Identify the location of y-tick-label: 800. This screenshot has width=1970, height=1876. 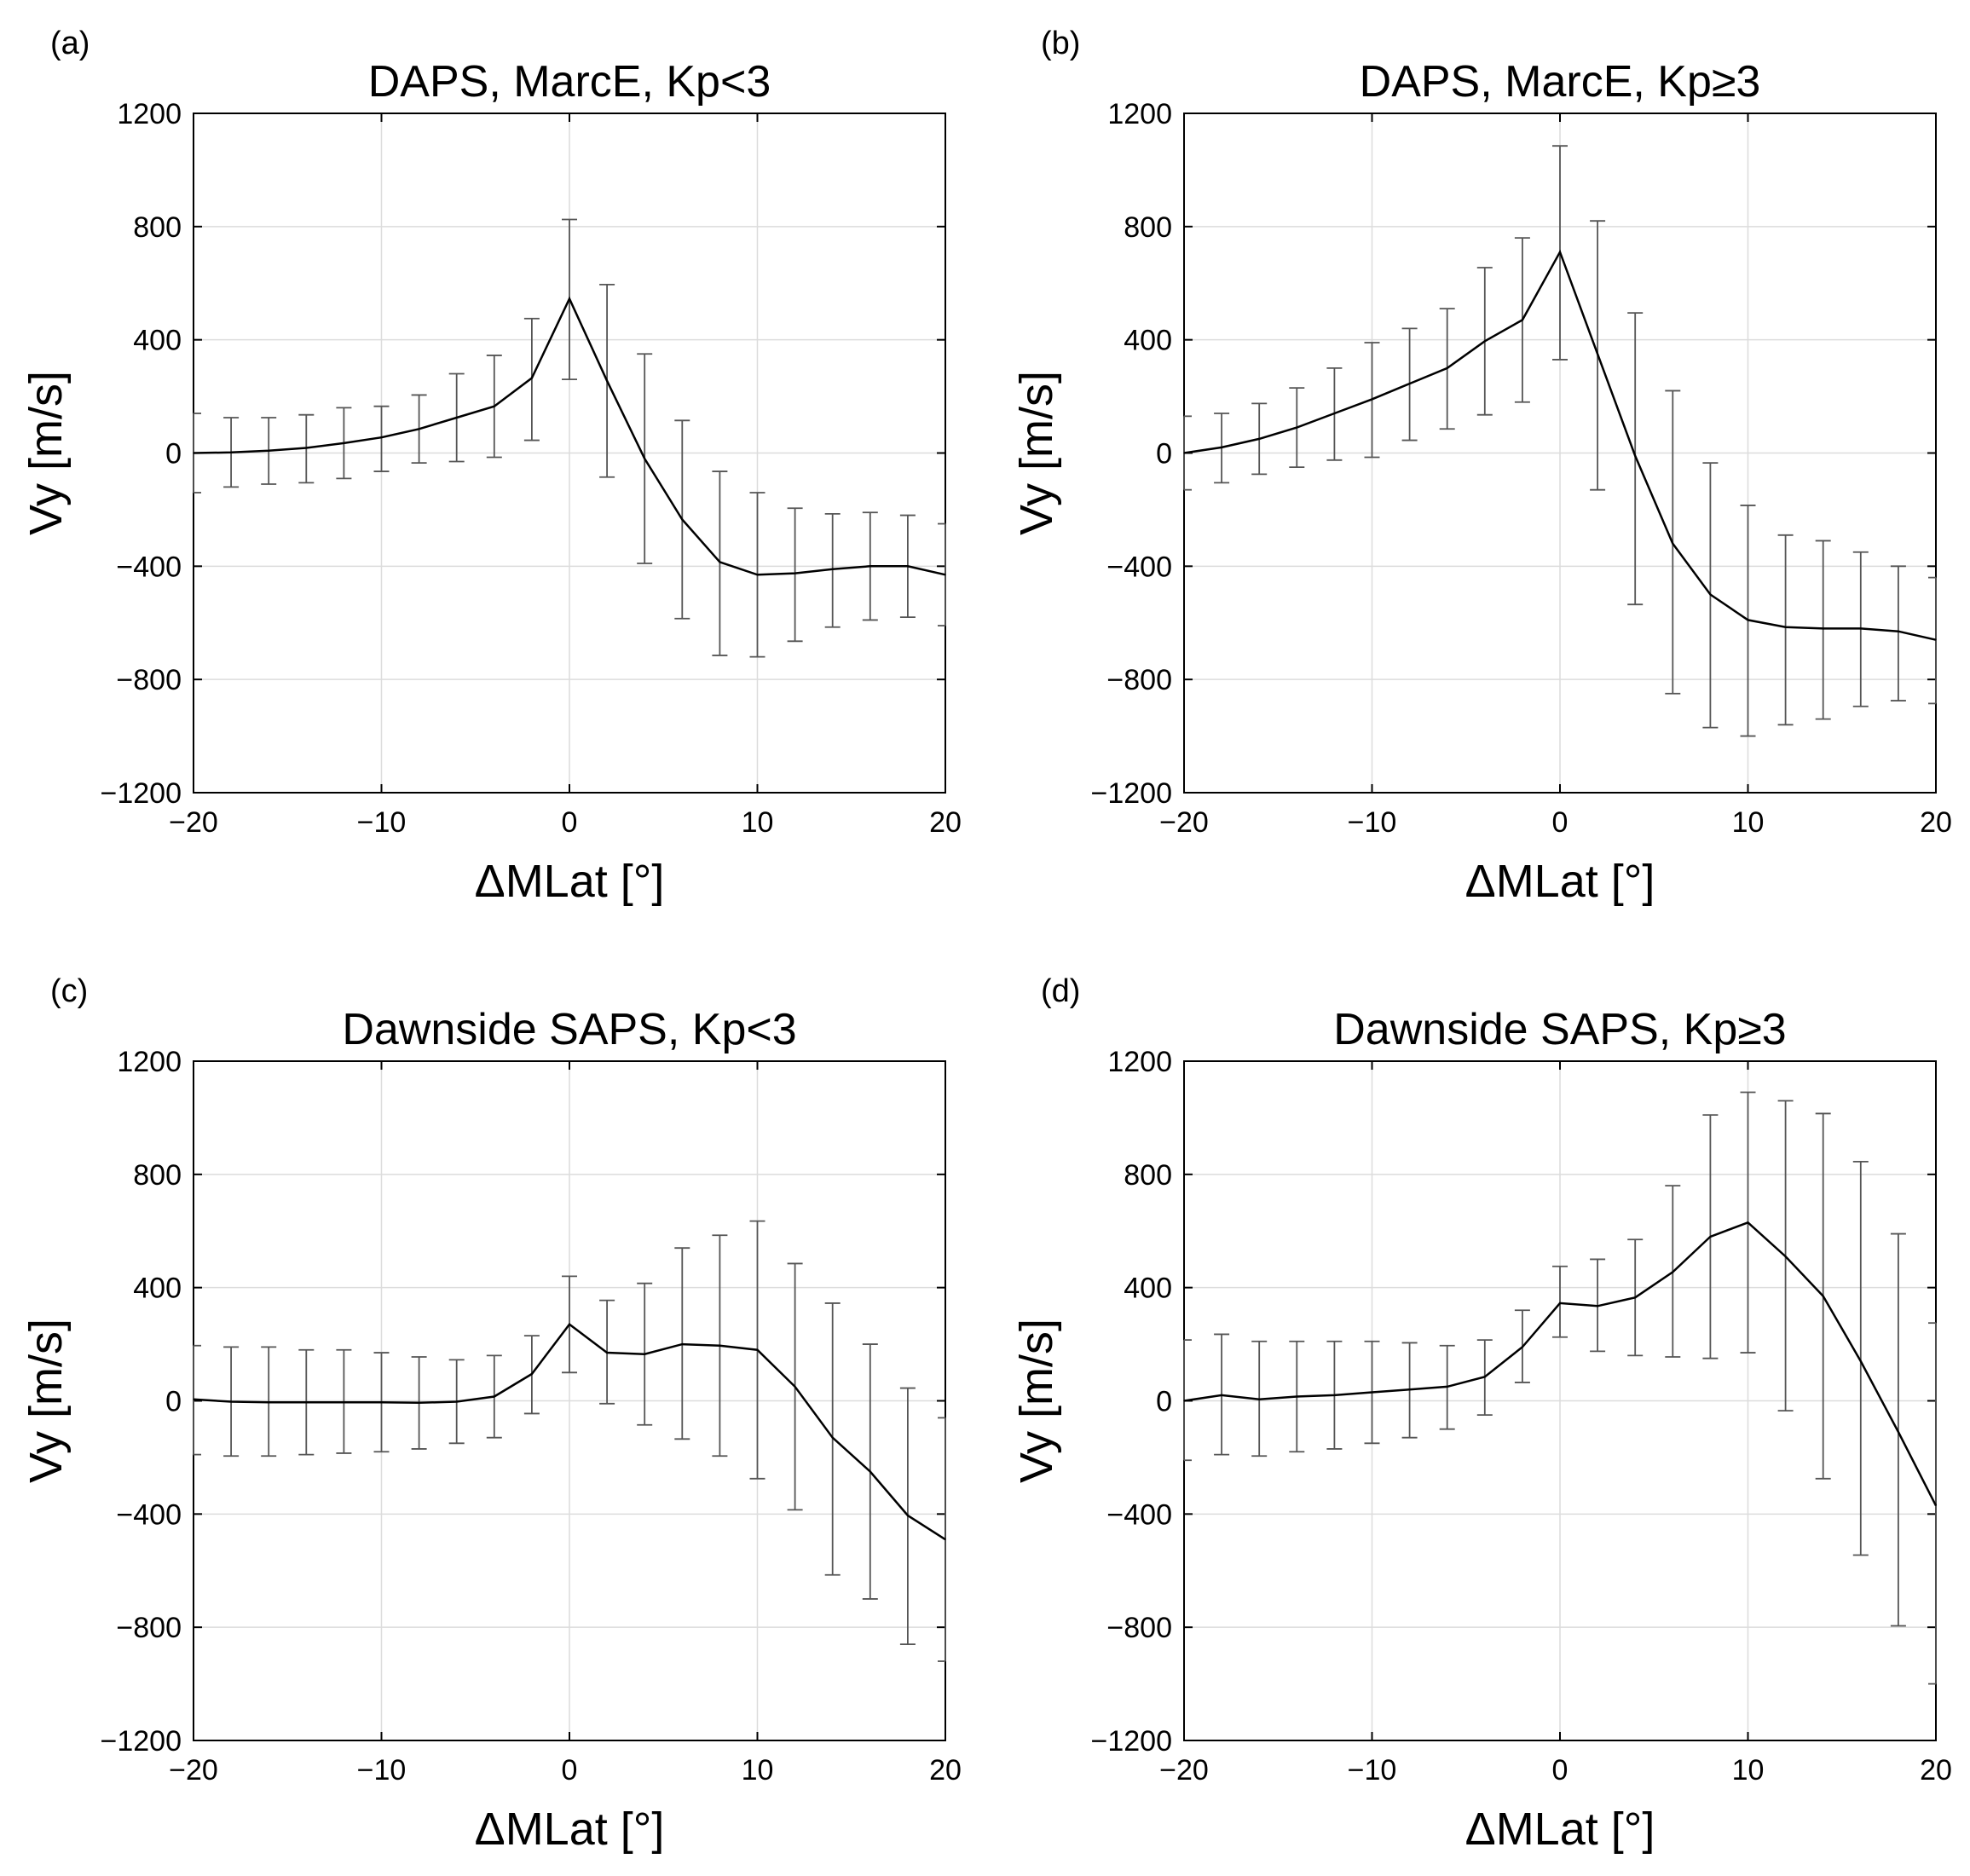
(1148, 228).